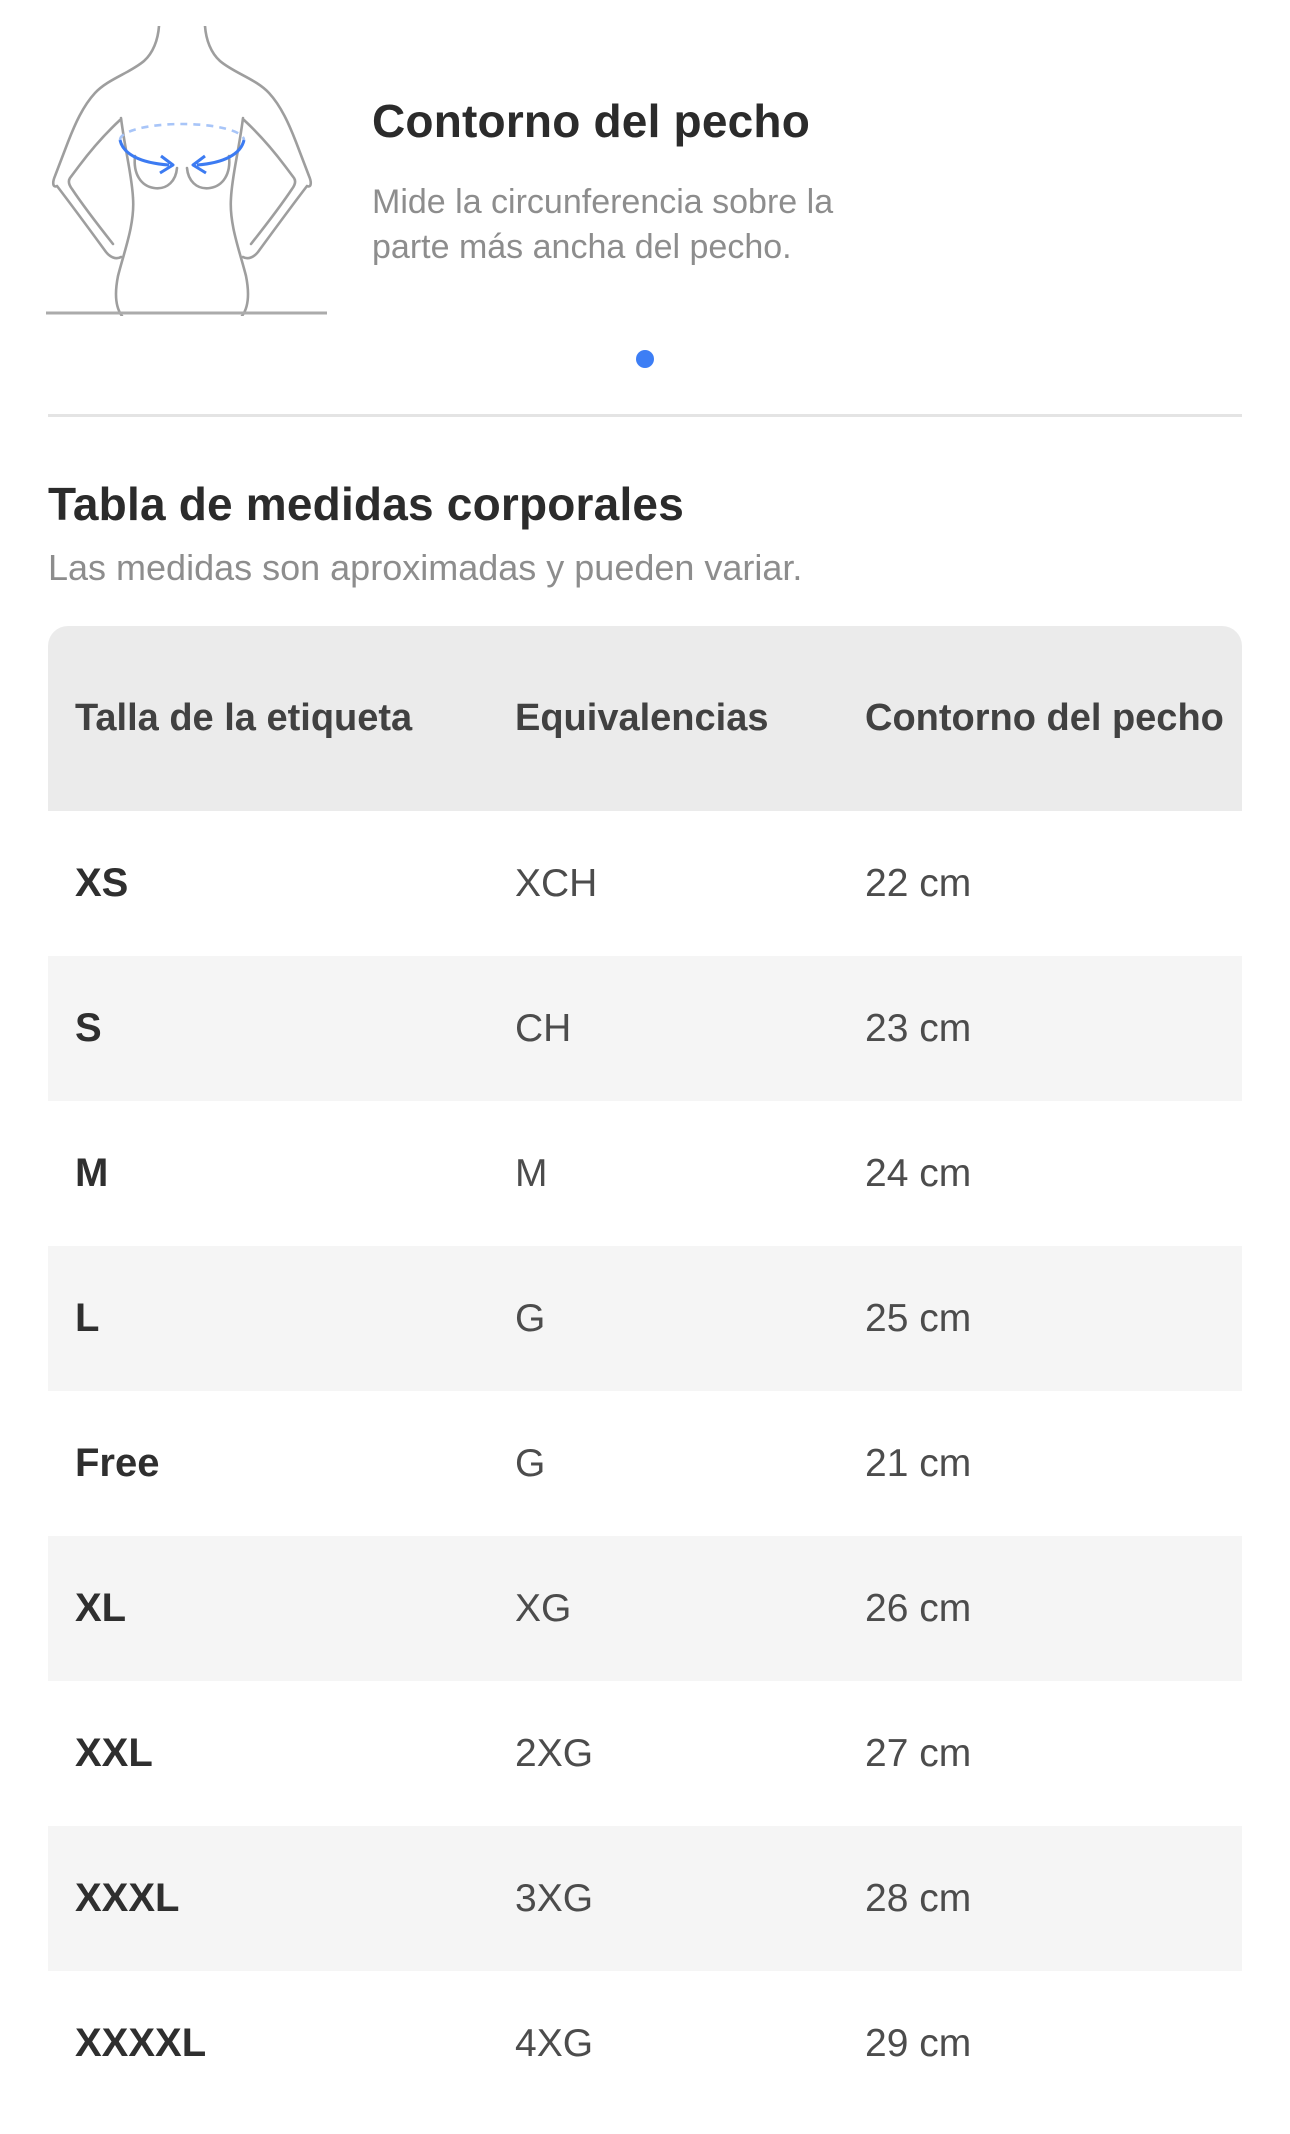  What do you see at coordinates (1044, 718) in the screenshot?
I see `header-chest-contour: Contorno del pecho` at bounding box center [1044, 718].